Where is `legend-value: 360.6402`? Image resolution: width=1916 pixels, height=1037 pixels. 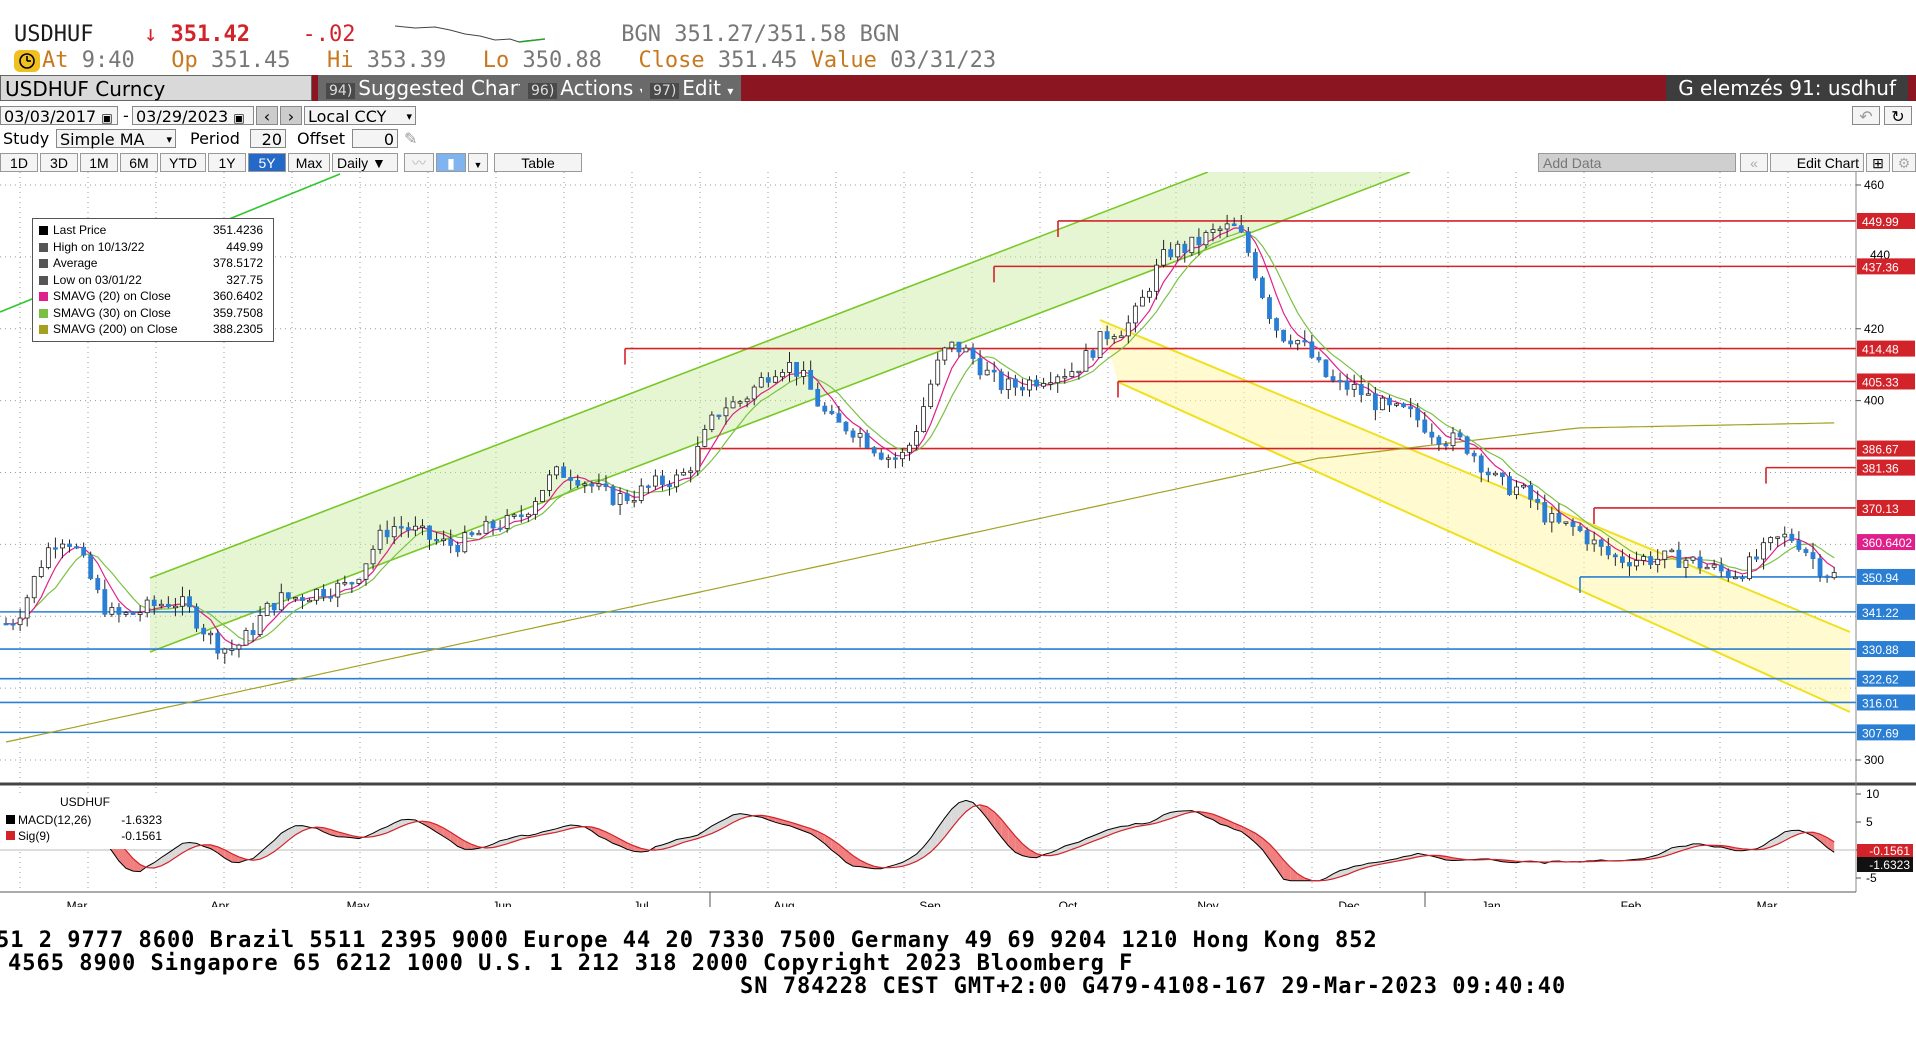
legend-value: 360.6402 is located at coordinates (237, 296).